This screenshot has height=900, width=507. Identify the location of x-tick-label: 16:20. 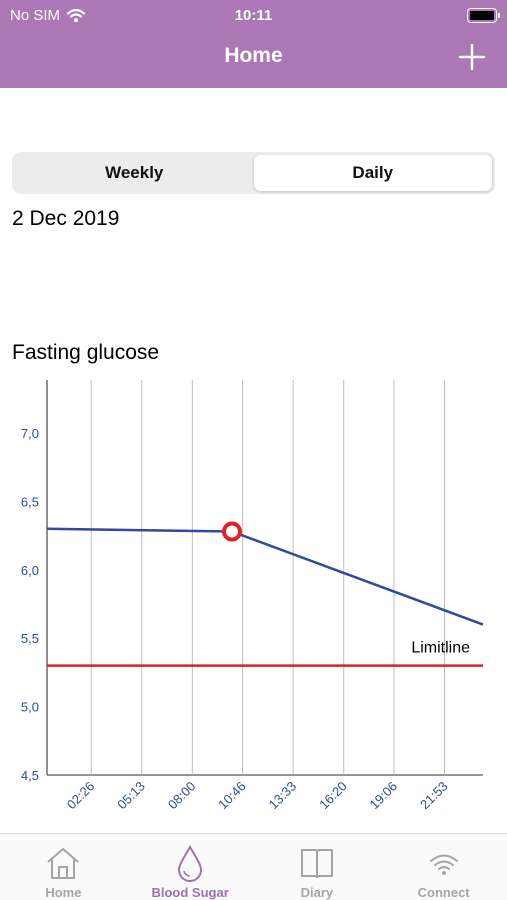
(333, 796).